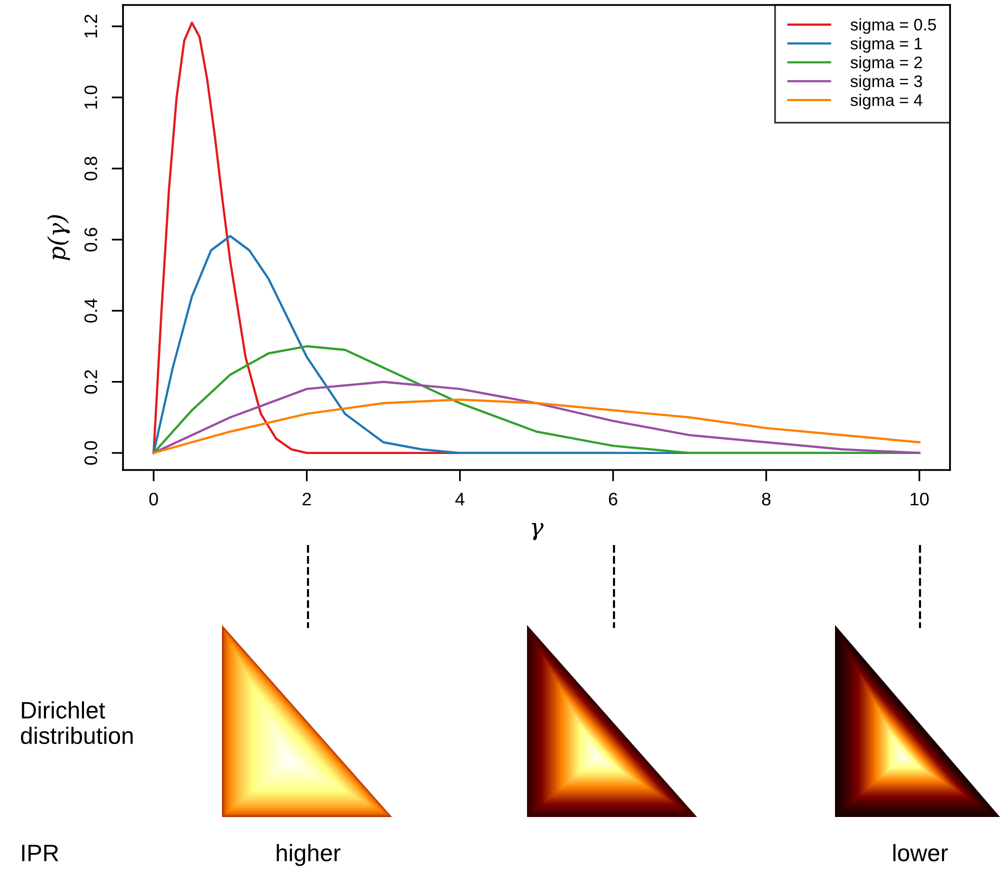  I want to click on y-axis-title: p(γ), so click(58, 237).